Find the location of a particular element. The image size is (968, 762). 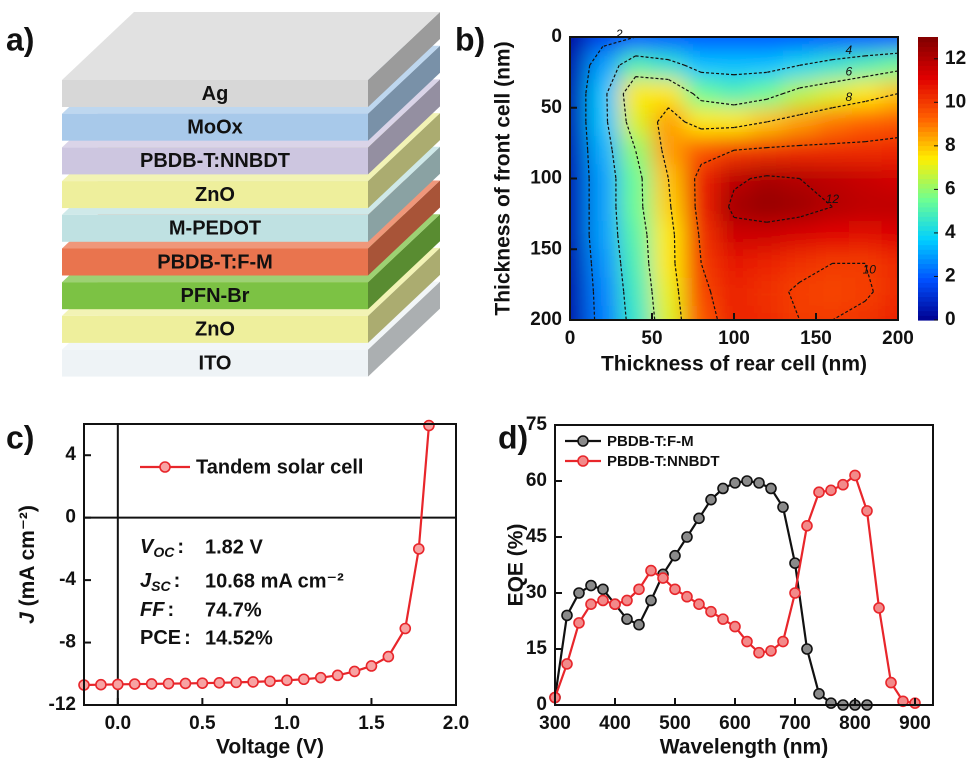

contour-line is located at coordinates (796, 228).